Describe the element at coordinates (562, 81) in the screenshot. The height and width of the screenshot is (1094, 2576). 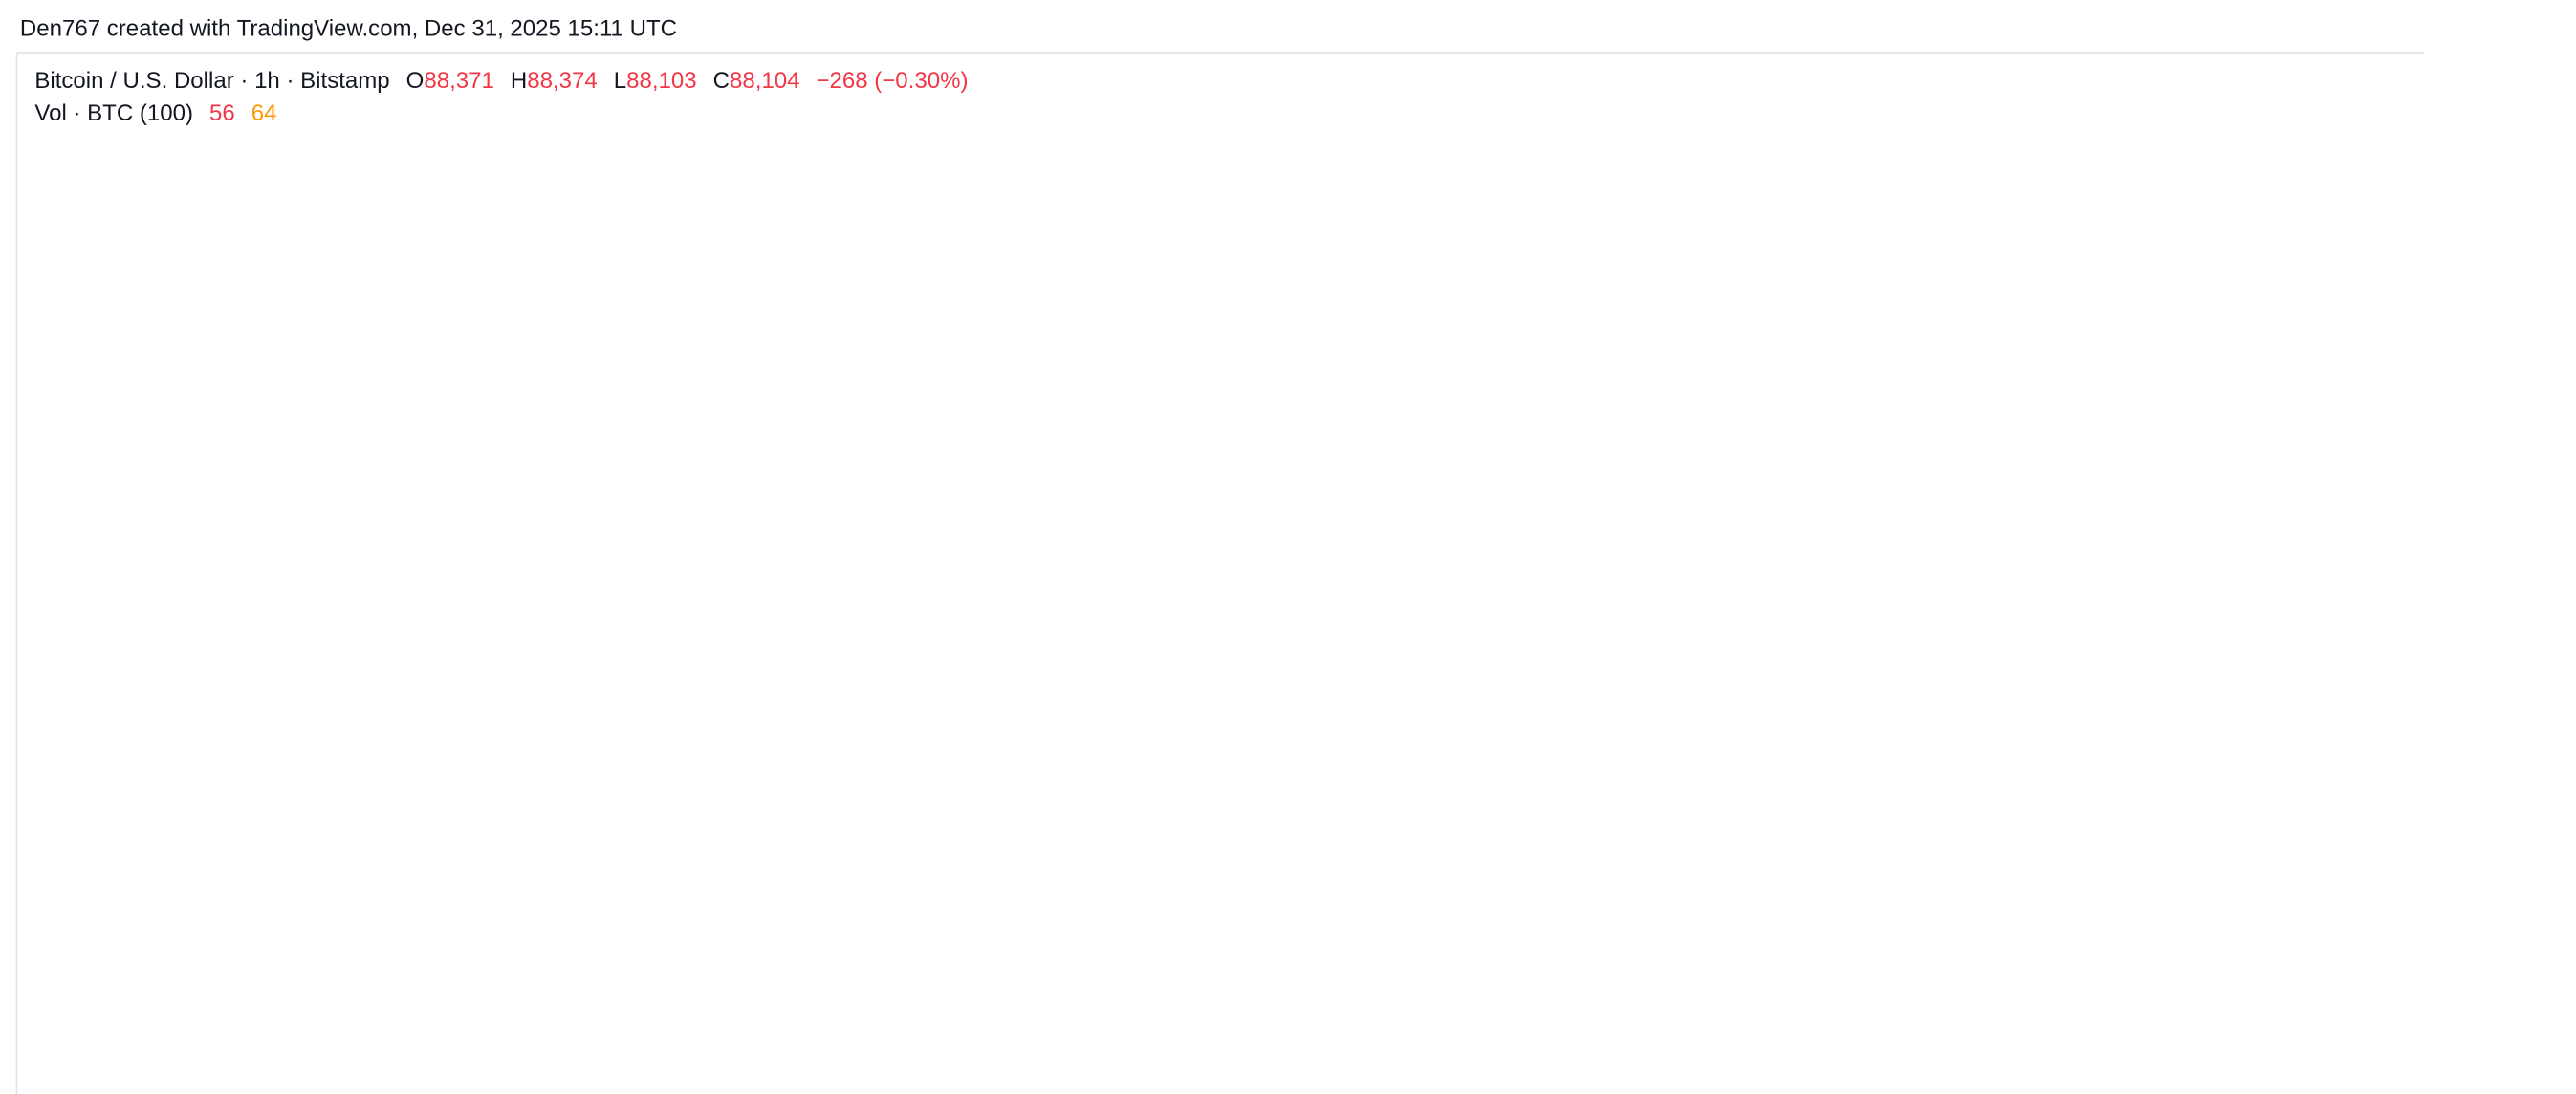
I see `h-value: 88,374` at that location.